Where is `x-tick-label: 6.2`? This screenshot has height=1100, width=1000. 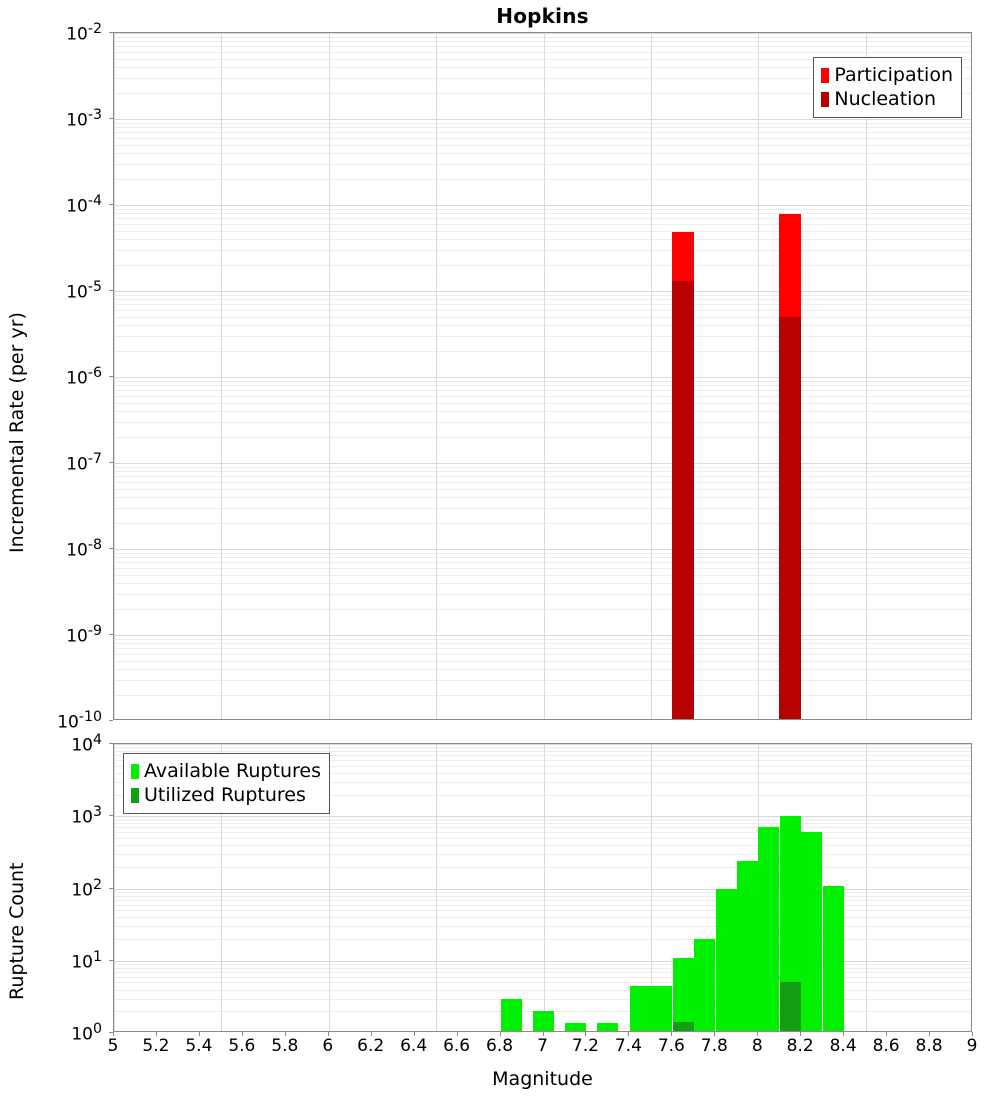
x-tick-label: 6.2 is located at coordinates (371, 1046).